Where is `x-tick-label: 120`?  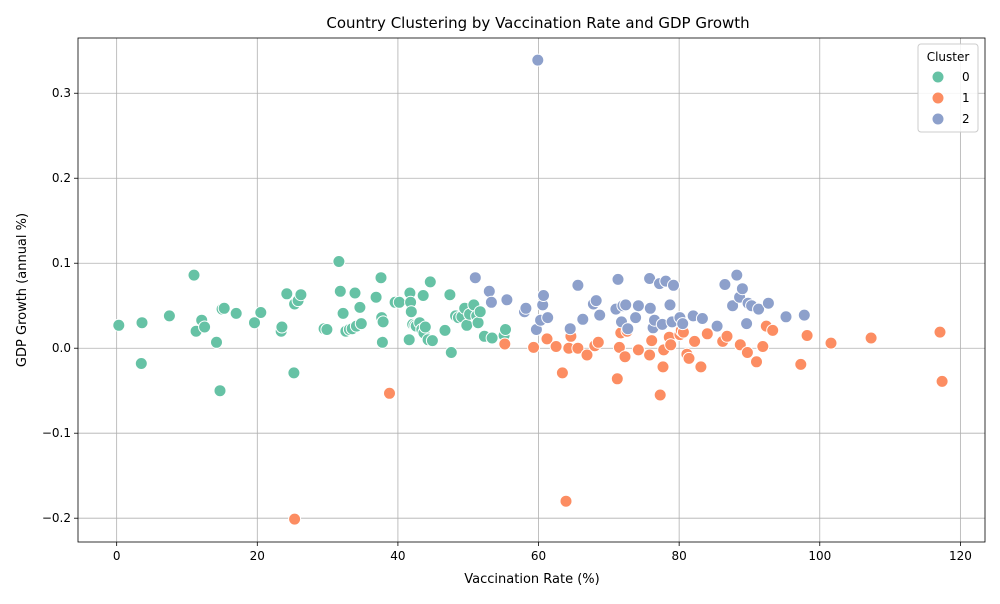 x-tick-label: 120 is located at coordinates (960, 556).